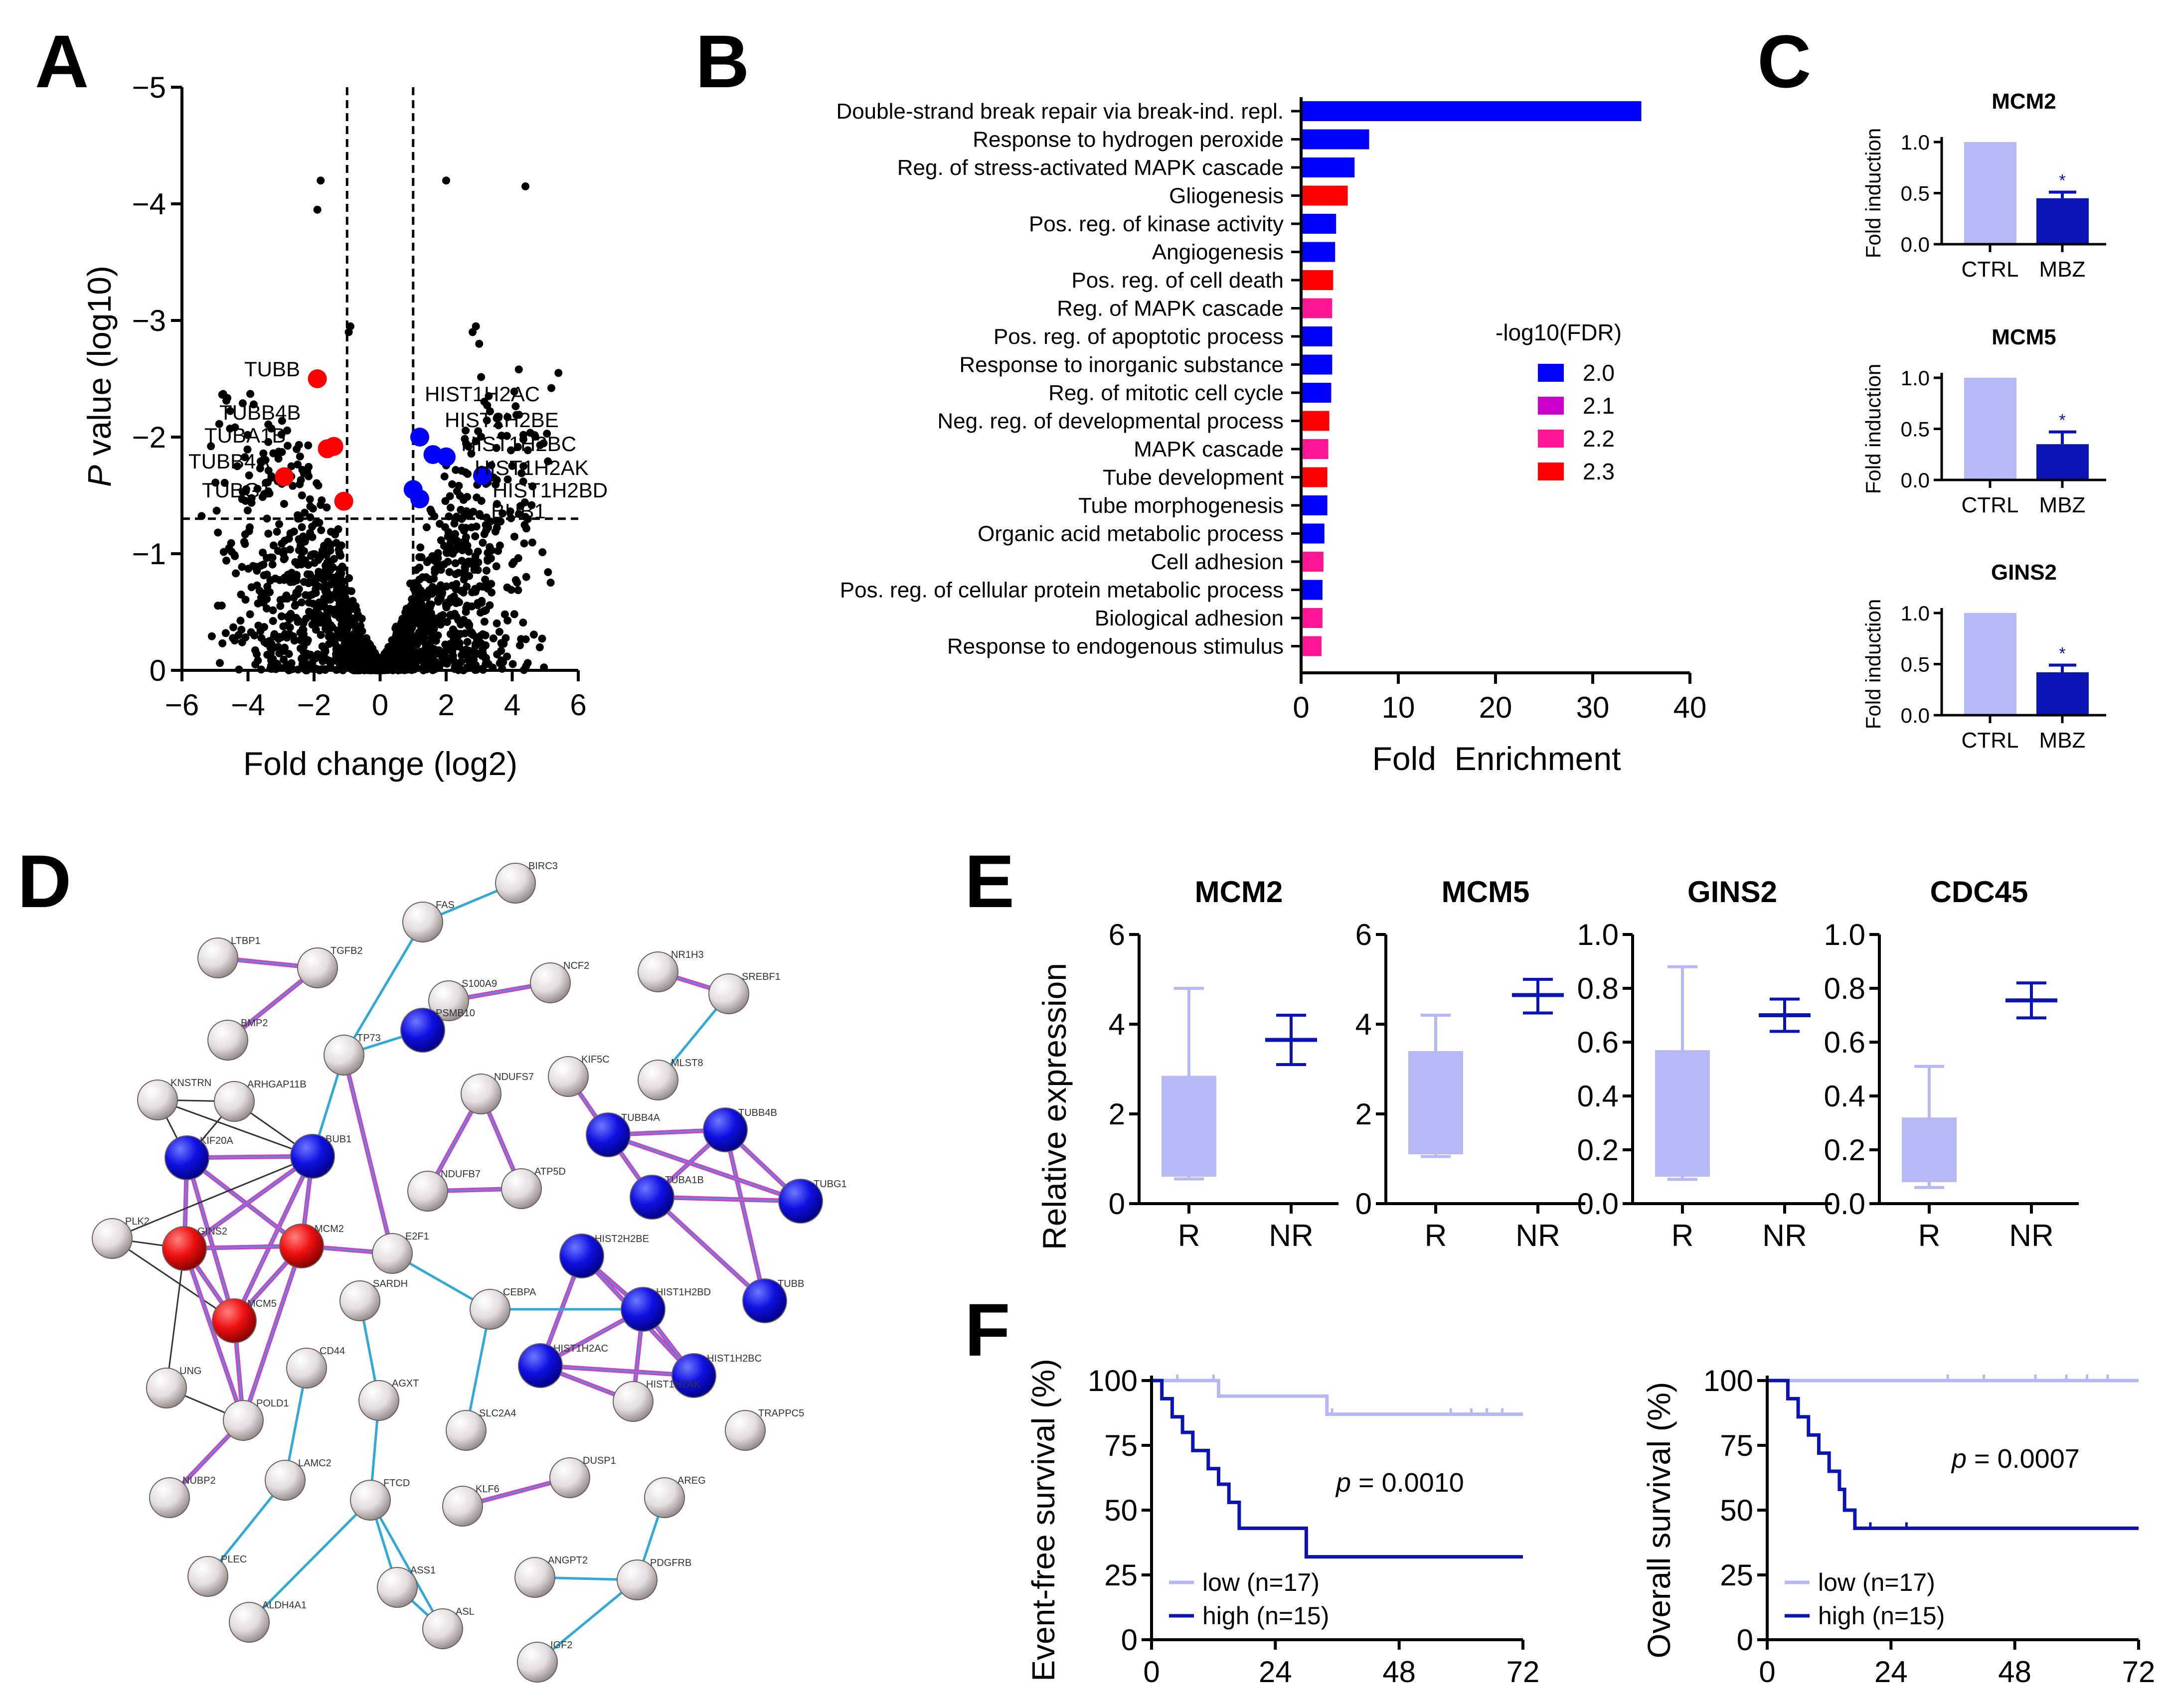  What do you see at coordinates (734, 1358) in the screenshot?
I see `network-node-label: HIST1H2BC` at bounding box center [734, 1358].